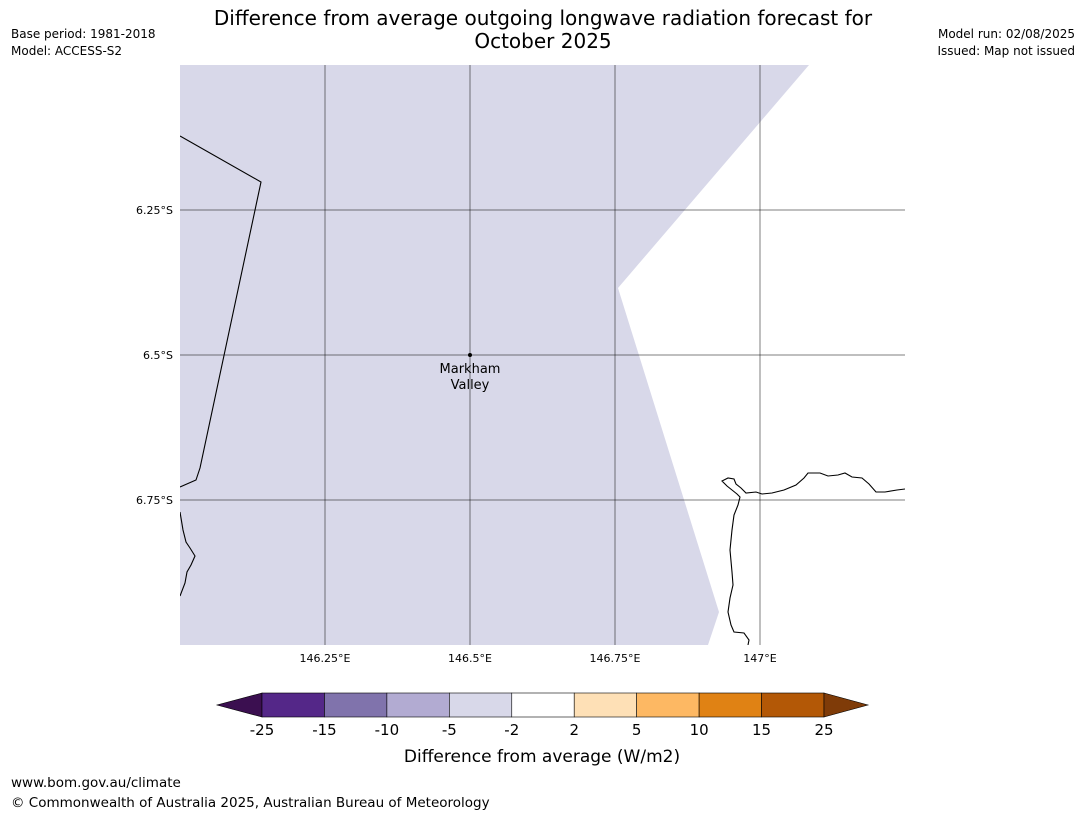 The image size is (1085, 816). What do you see at coordinates (823, 730) in the screenshot?
I see `colorbar-tick-label: 25` at bounding box center [823, 730].